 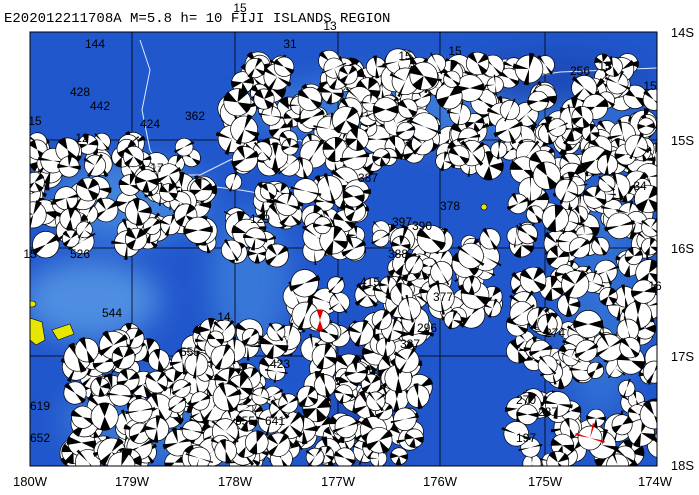 I want to click on ball-bg, so click(x=646, y=126).